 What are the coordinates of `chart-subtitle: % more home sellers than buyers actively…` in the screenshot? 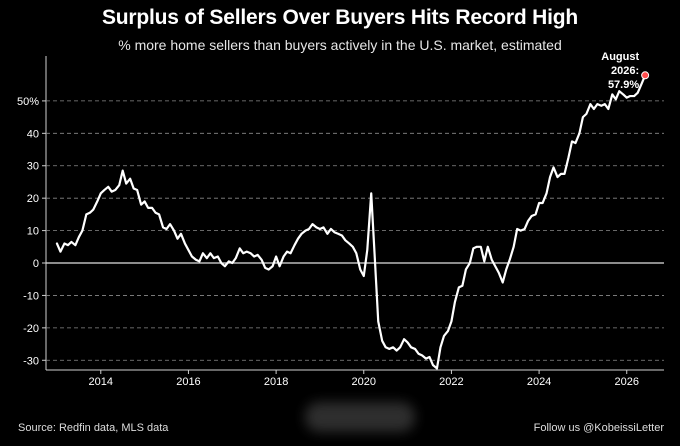 It's located at (340, 45).